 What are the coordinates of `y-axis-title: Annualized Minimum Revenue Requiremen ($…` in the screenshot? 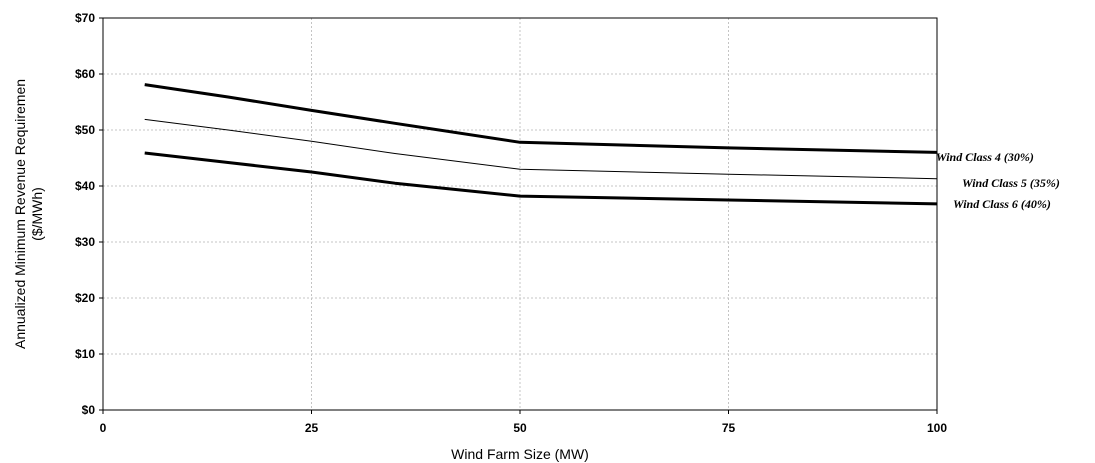 It's located at (28, 214).